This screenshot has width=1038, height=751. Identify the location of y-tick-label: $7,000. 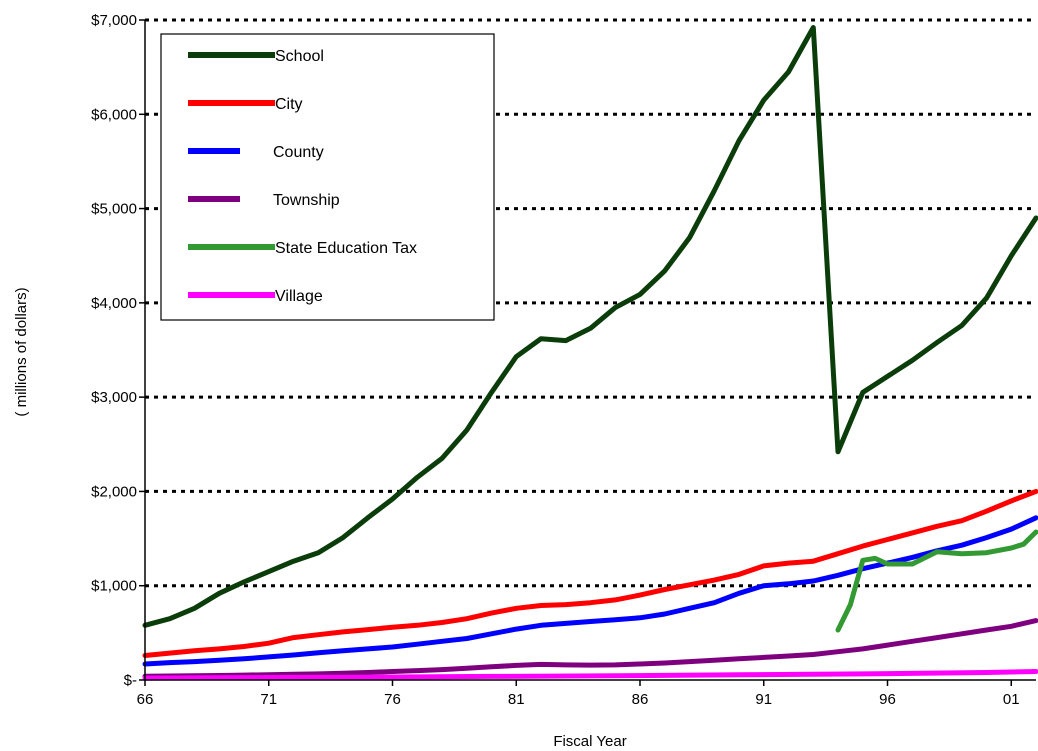
(114, 20).